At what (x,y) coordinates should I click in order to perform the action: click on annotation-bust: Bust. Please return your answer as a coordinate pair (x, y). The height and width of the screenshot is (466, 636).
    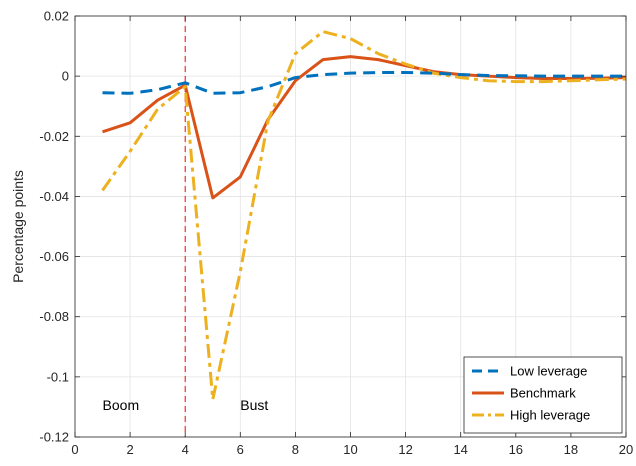
    Looking at the image, I should click on (254, 405).